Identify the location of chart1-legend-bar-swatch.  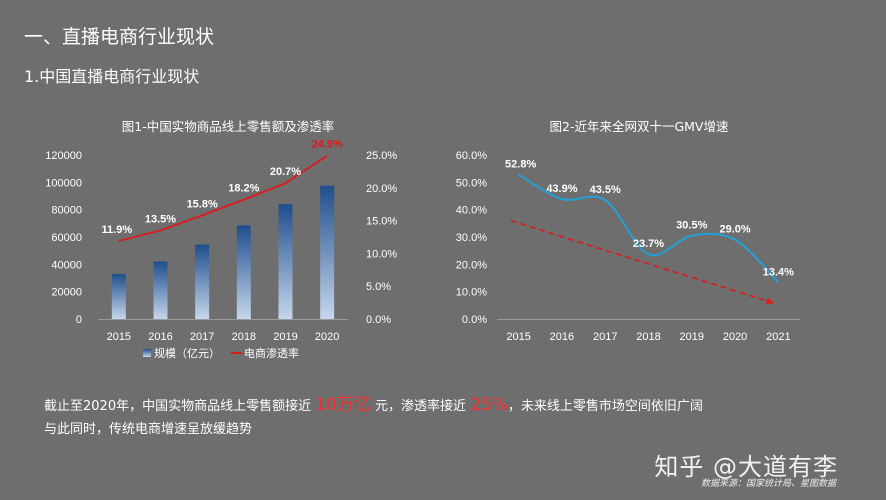
(147, 353).